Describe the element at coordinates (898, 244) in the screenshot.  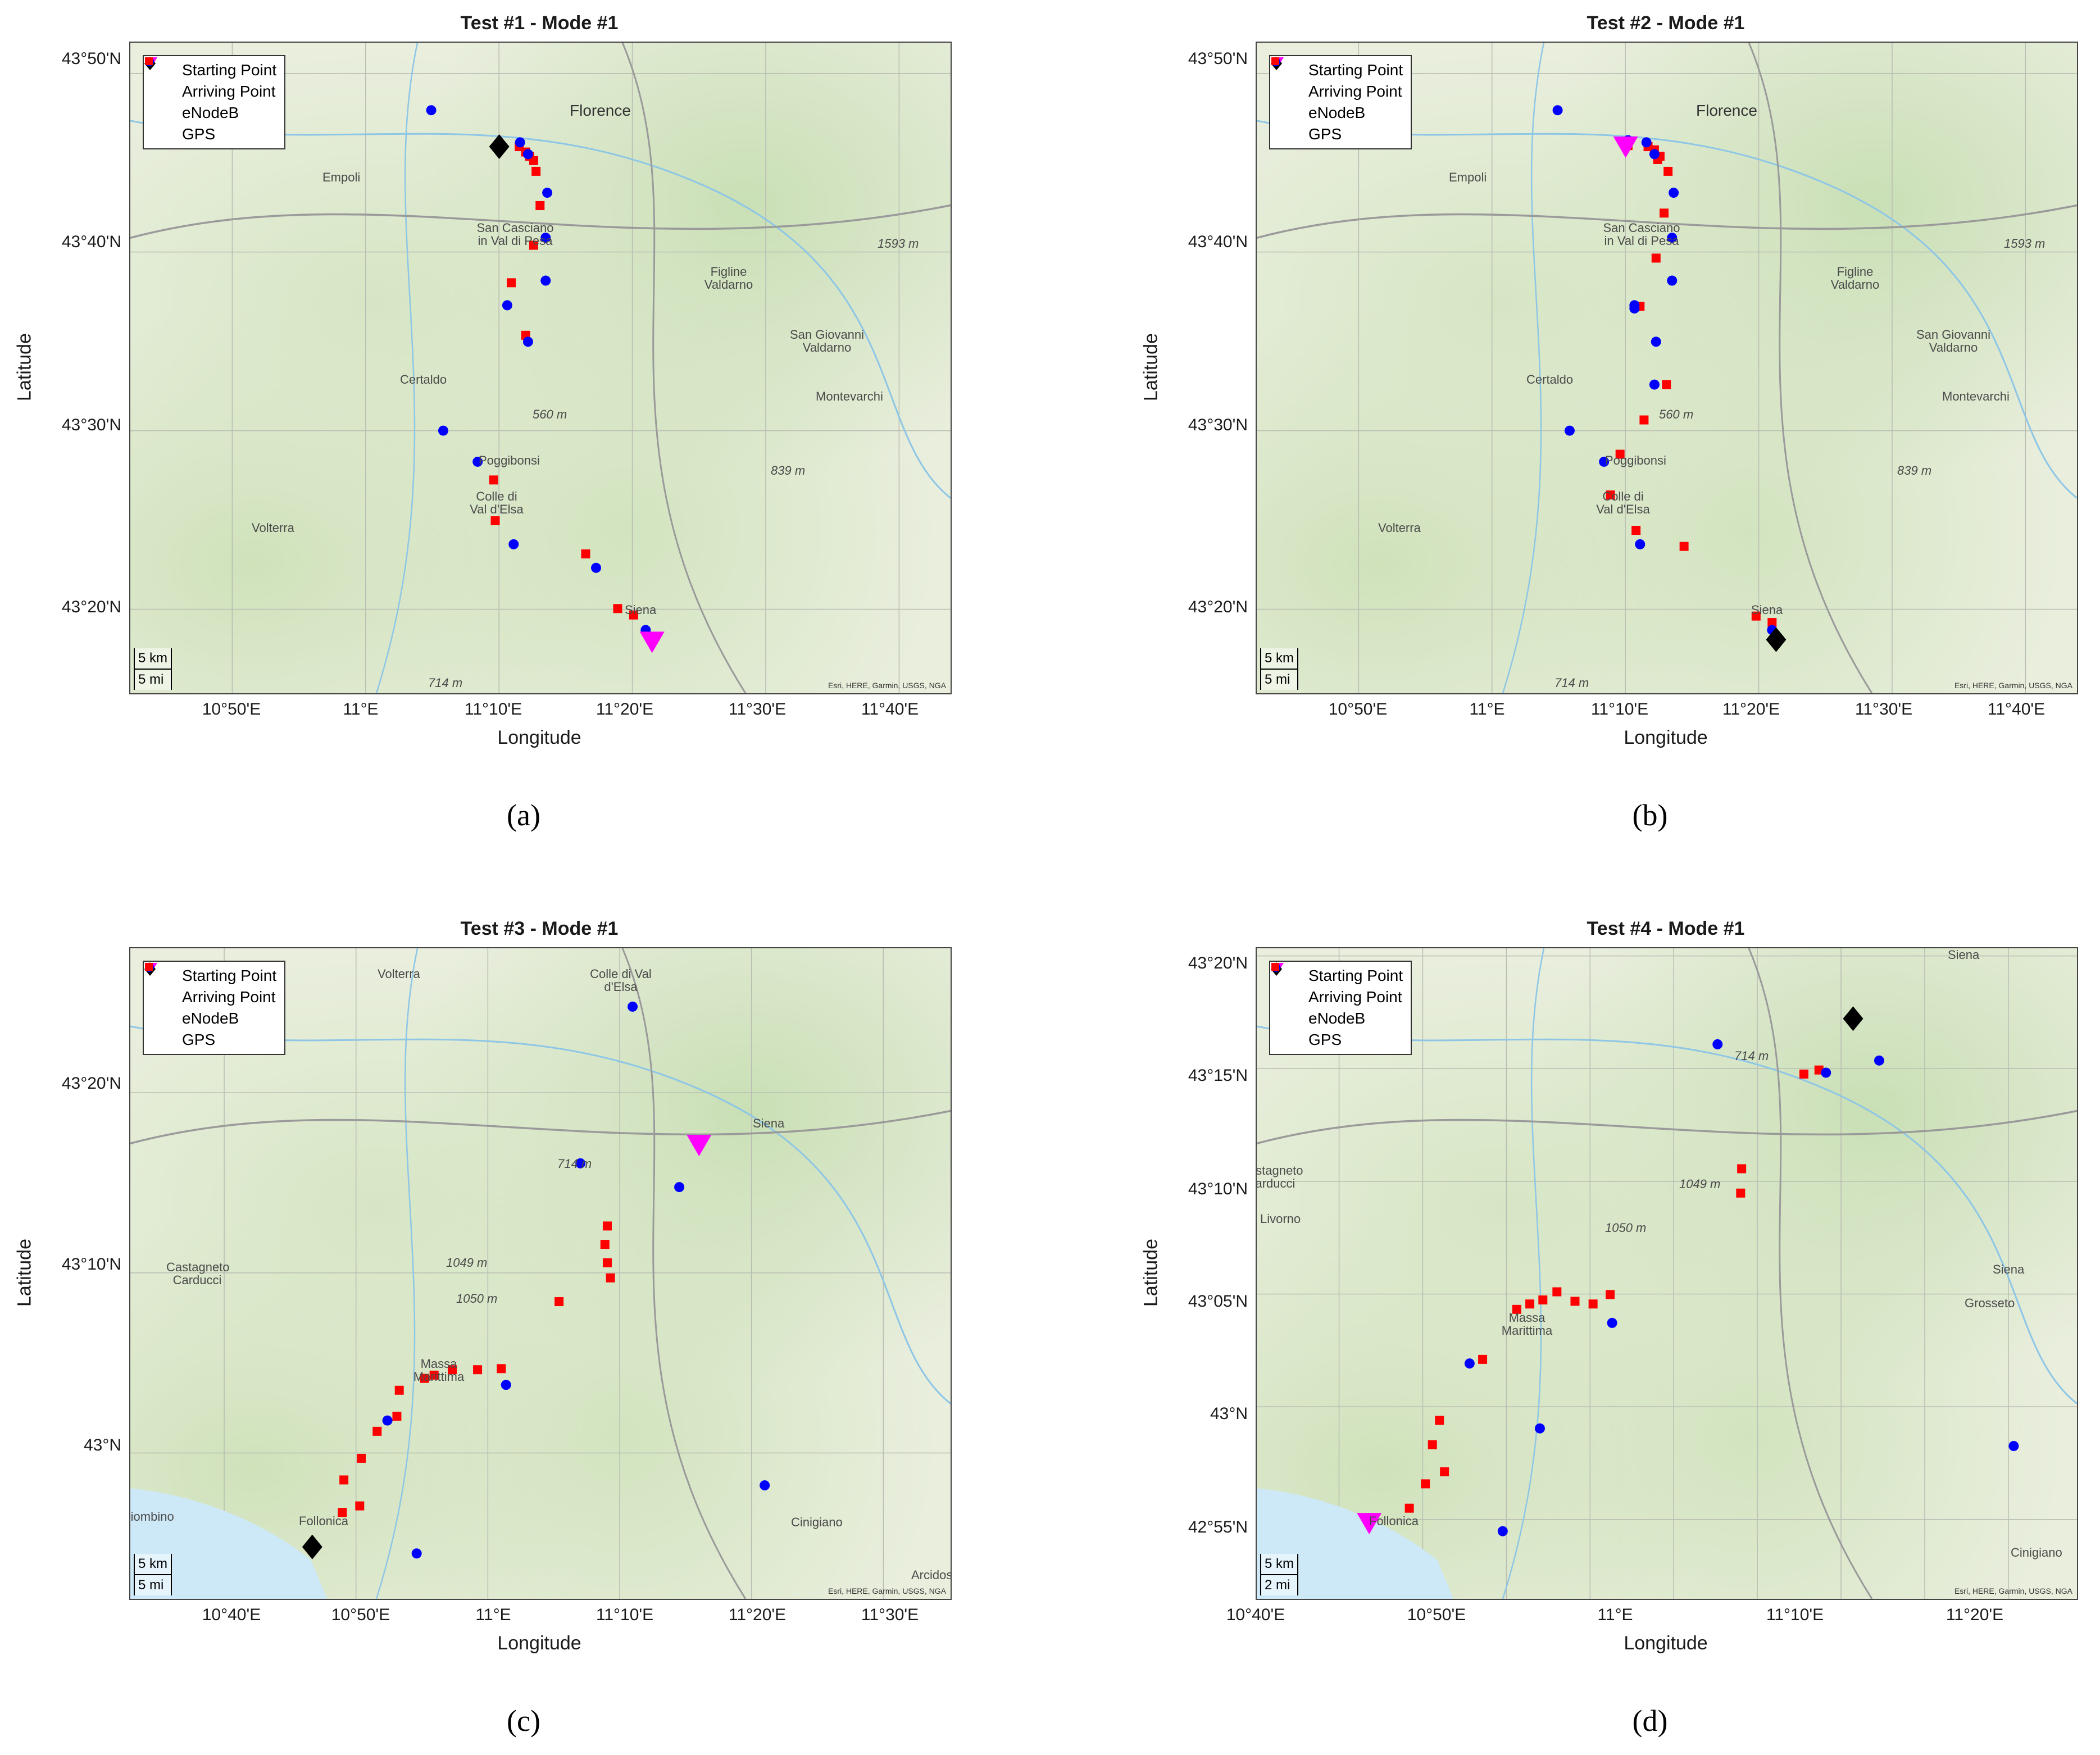
I see `elevation-label: 1593 m` at that location.